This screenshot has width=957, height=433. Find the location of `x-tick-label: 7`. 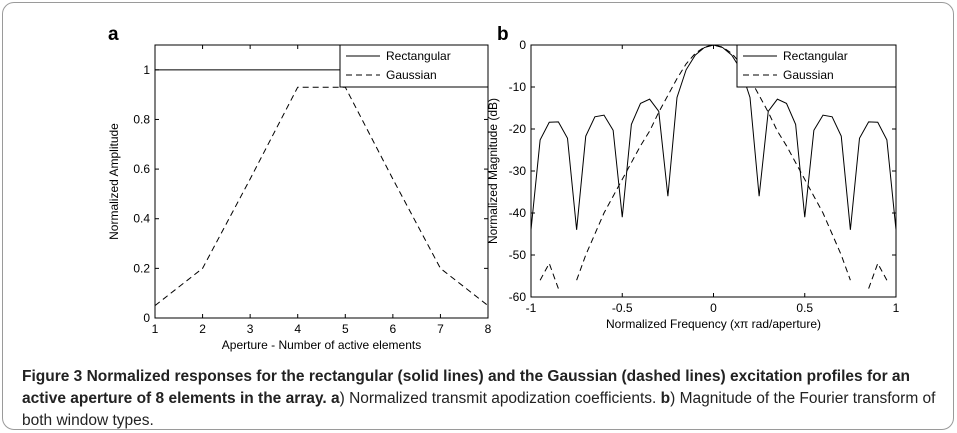

x-tick-label: 7 is located at coordinates (440, 329).